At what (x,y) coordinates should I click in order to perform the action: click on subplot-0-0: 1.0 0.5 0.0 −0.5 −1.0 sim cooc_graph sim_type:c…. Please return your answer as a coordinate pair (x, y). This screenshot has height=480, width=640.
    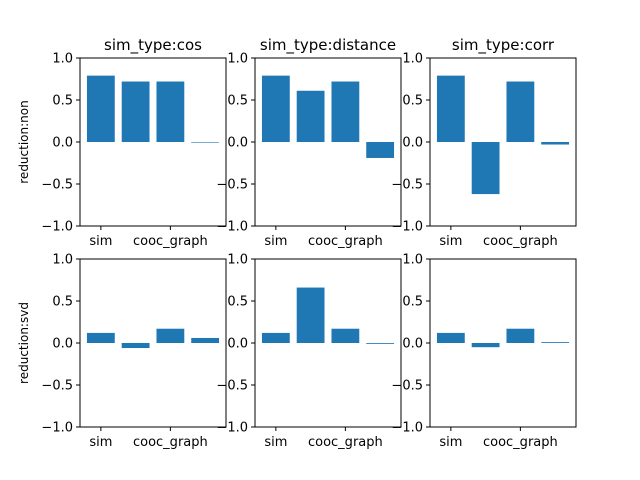
    Looking at the image, I should click on (122, 142).